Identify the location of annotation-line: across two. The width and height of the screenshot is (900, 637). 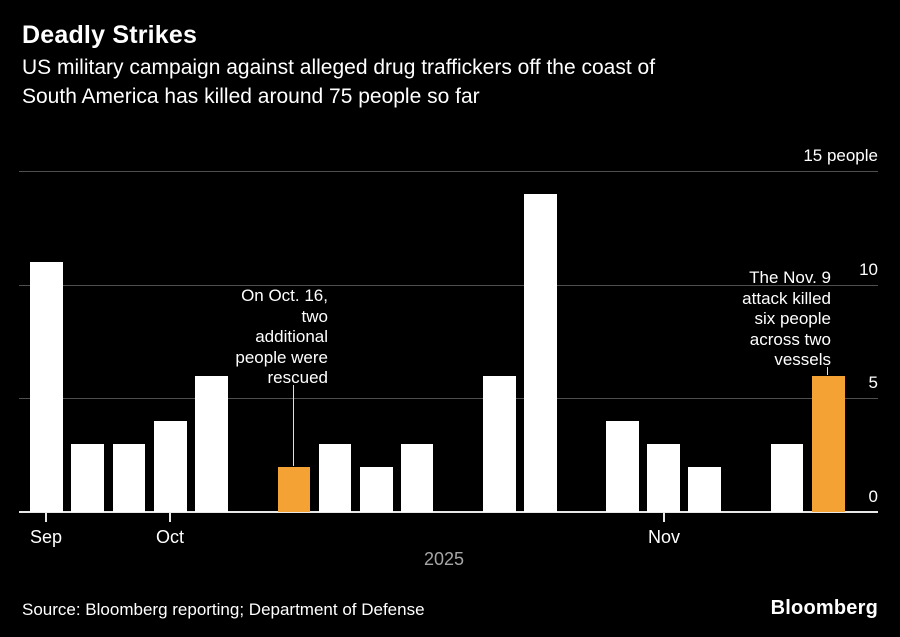
(790, 339).